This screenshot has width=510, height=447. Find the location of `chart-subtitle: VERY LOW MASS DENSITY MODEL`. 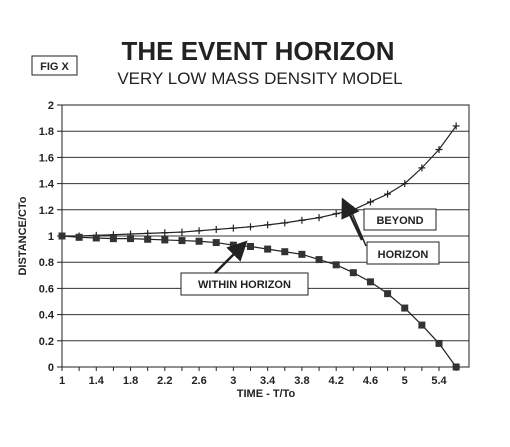

chart-subtitle: VERY LOW MASS DENSITY MODEL is located at coordinates (259, 78).